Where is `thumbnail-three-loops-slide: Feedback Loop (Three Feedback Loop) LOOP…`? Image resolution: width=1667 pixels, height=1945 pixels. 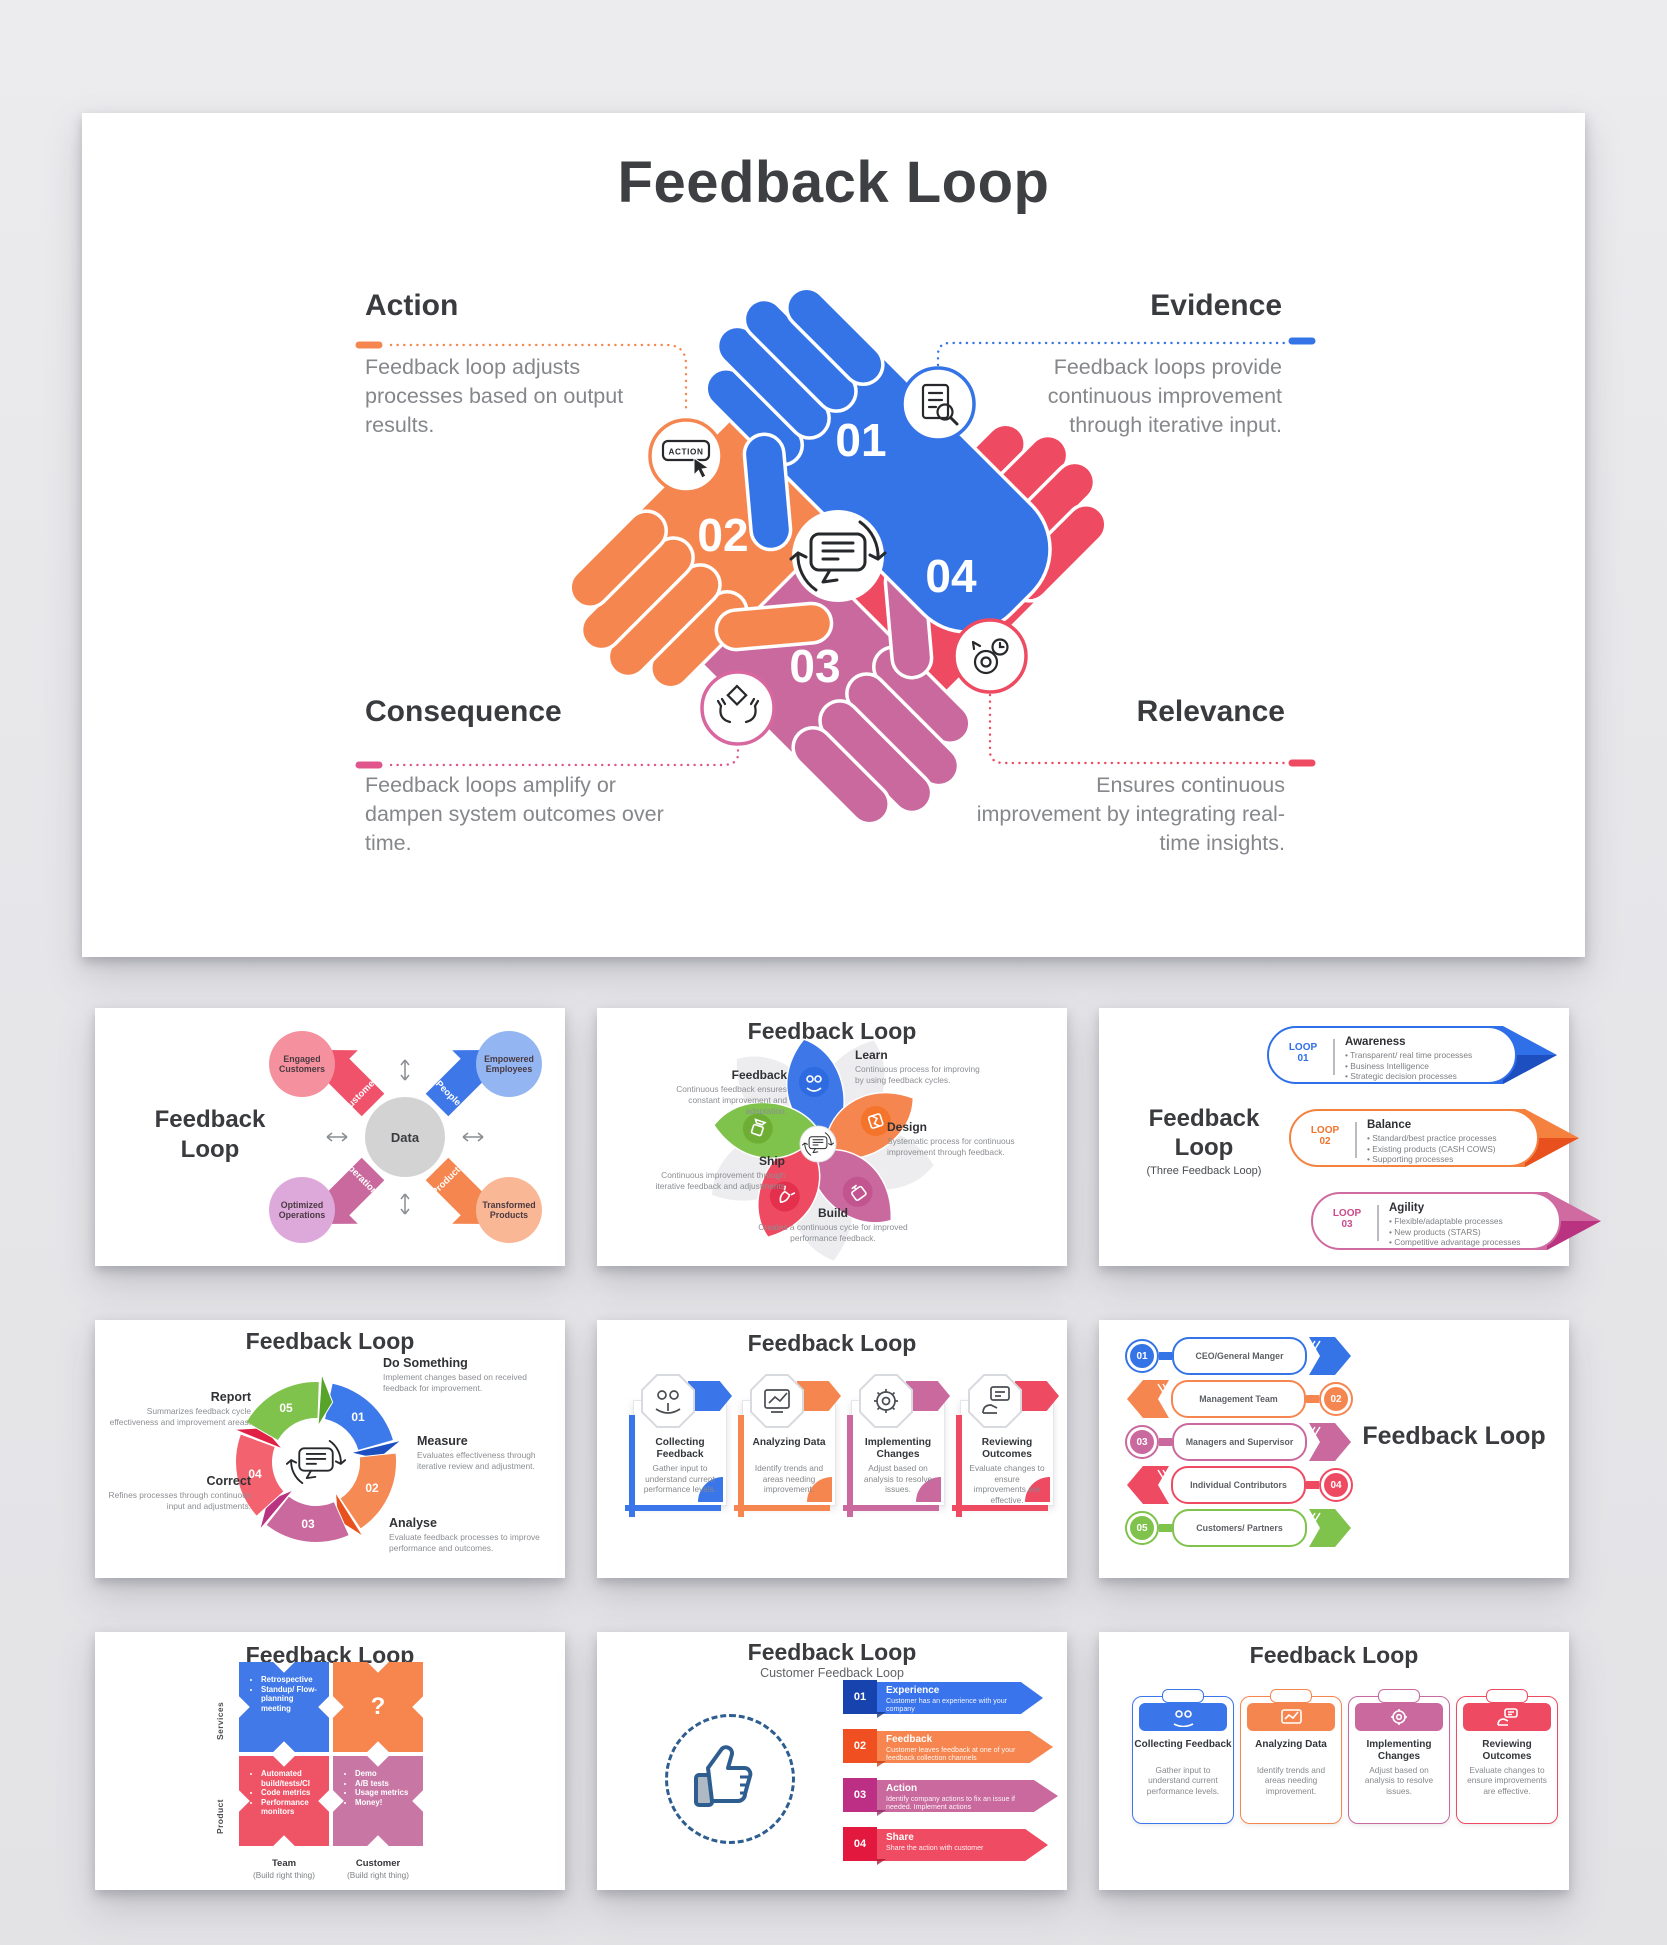
thumbnail-three-loops-slide: Feedback Loop (Three Feedback Loop) LOOP… is located at coordinates (1350, 1137).